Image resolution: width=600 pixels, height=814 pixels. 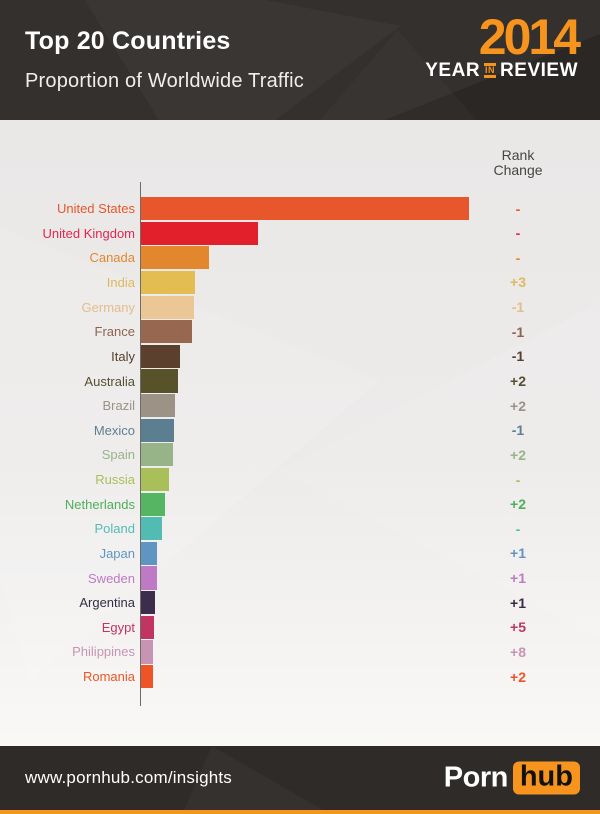 What do you see at coordinates (518, 170) in the screenshot?
I see `rank-header-line2: Change` at bounding box center [518, 170].